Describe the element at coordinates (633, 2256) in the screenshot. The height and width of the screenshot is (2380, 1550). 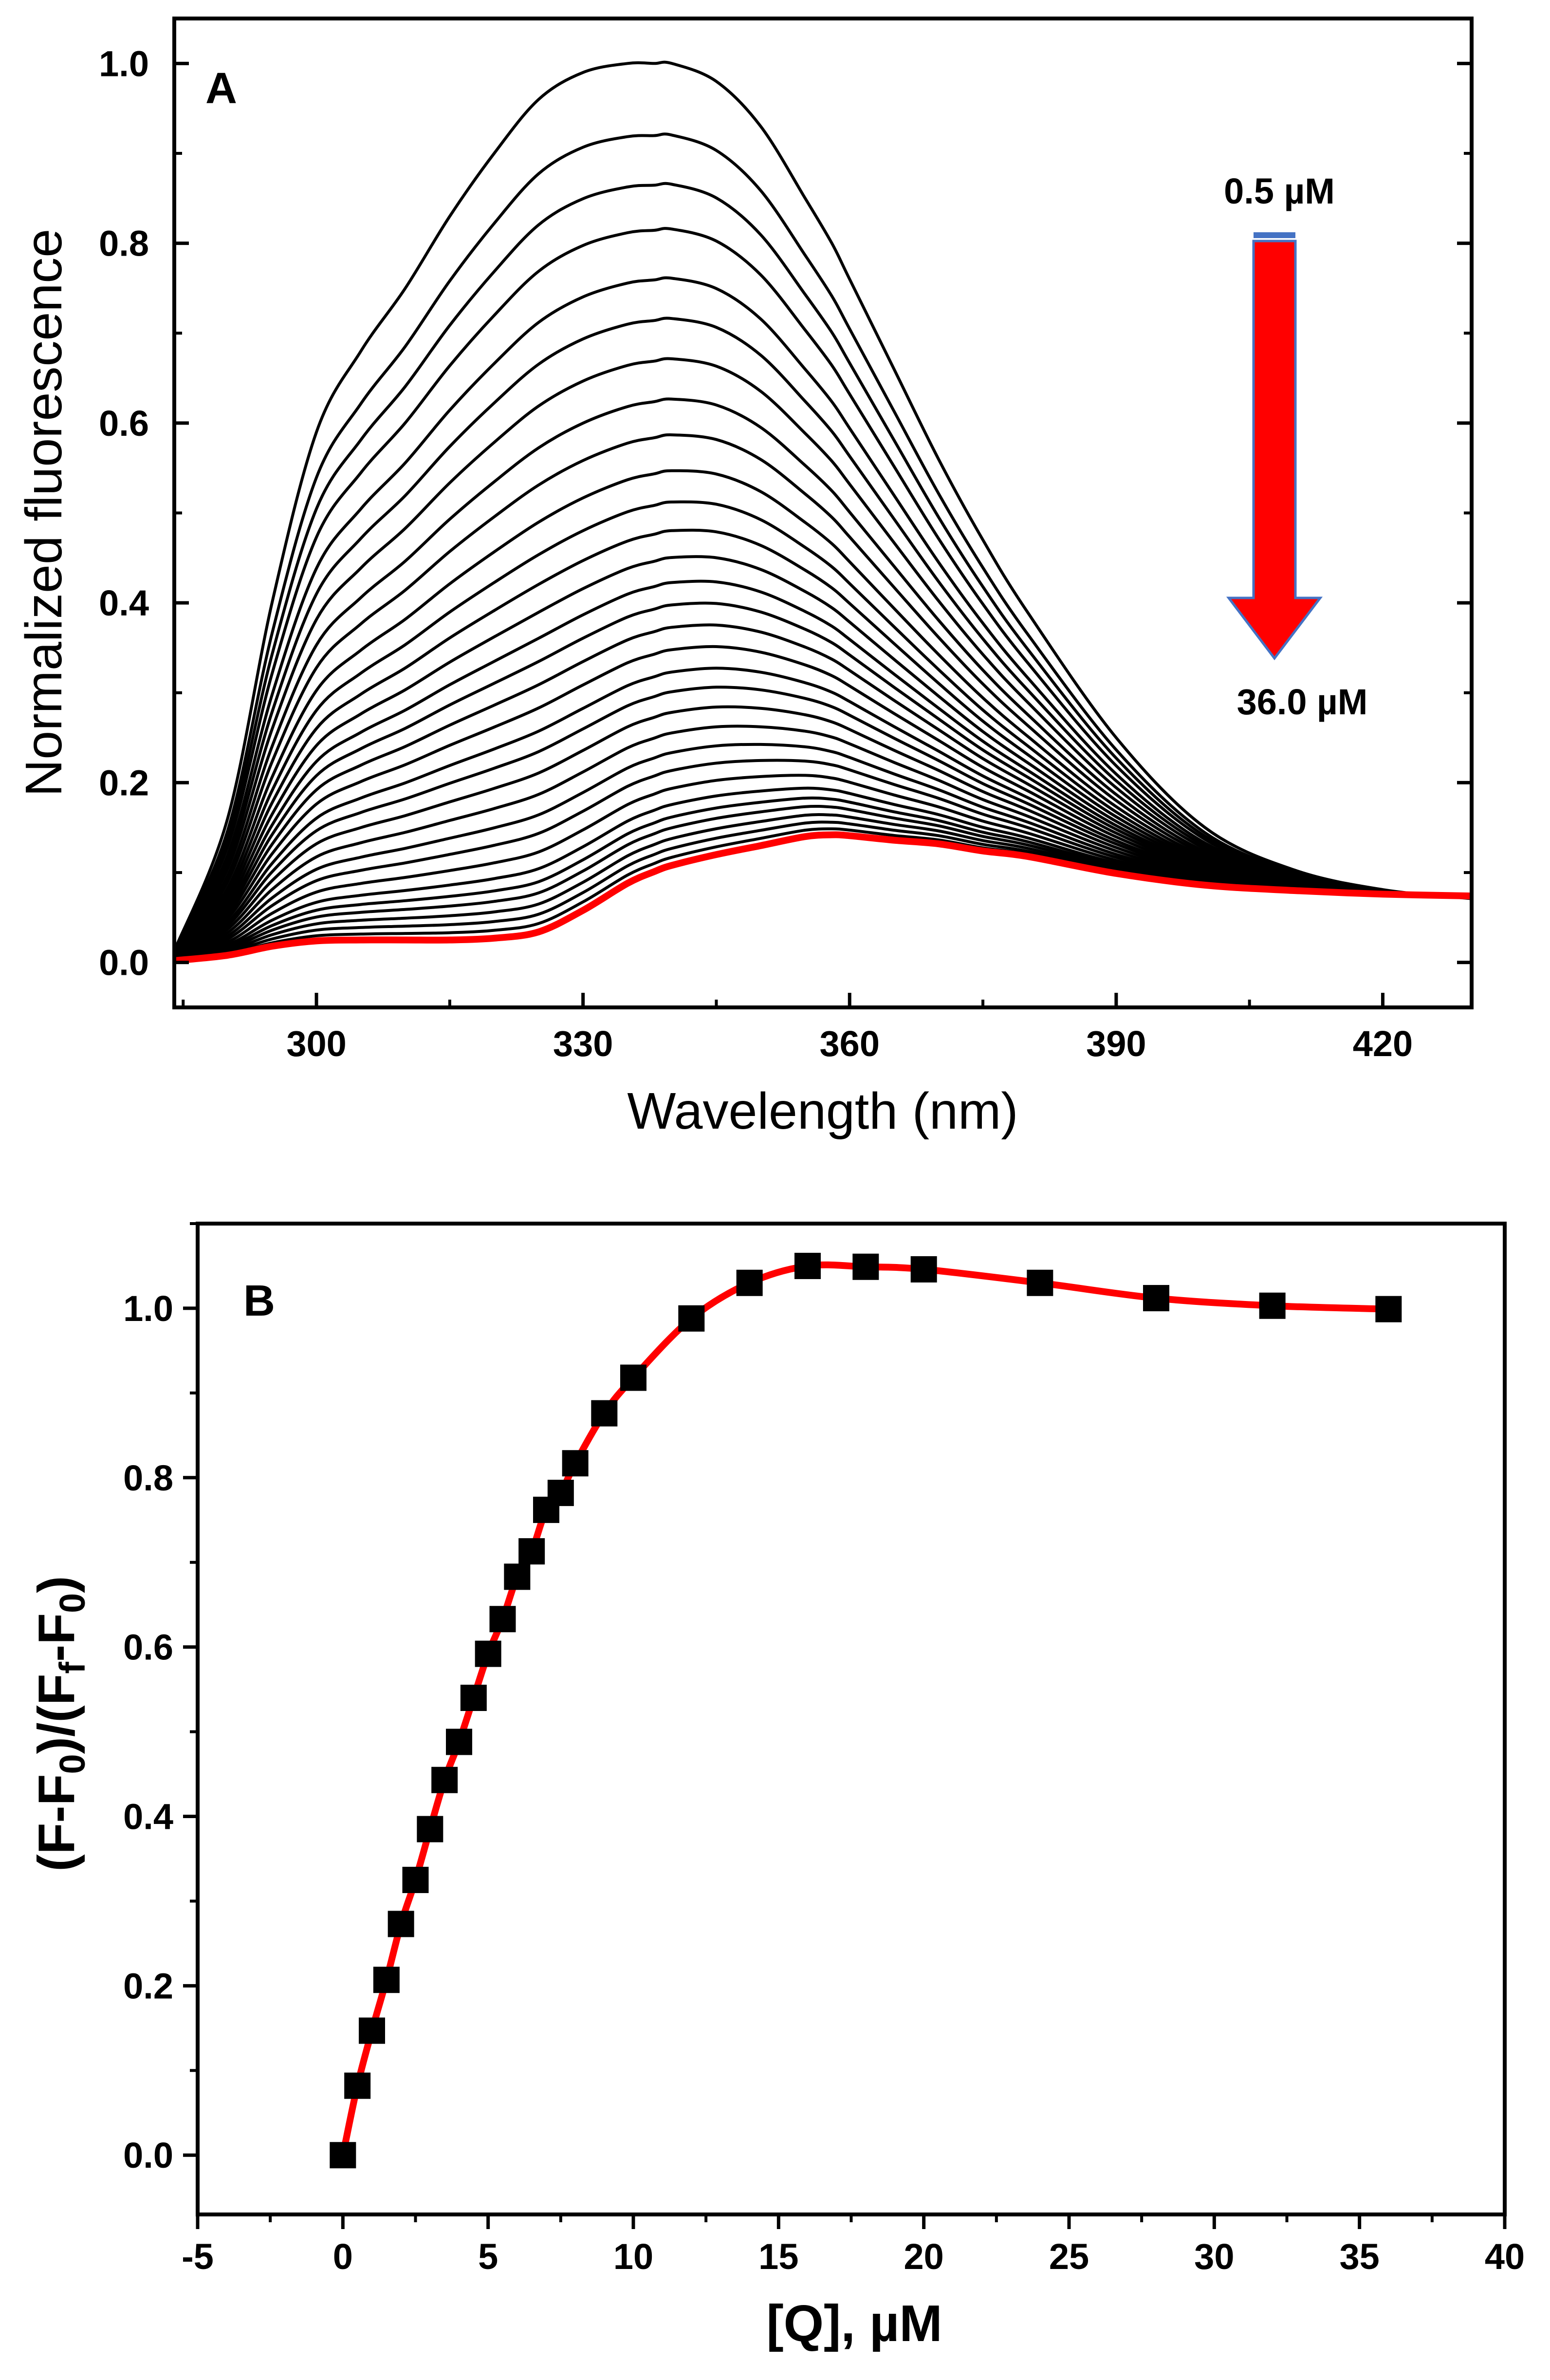
I see `b-x-tick-label: 10` at that location.